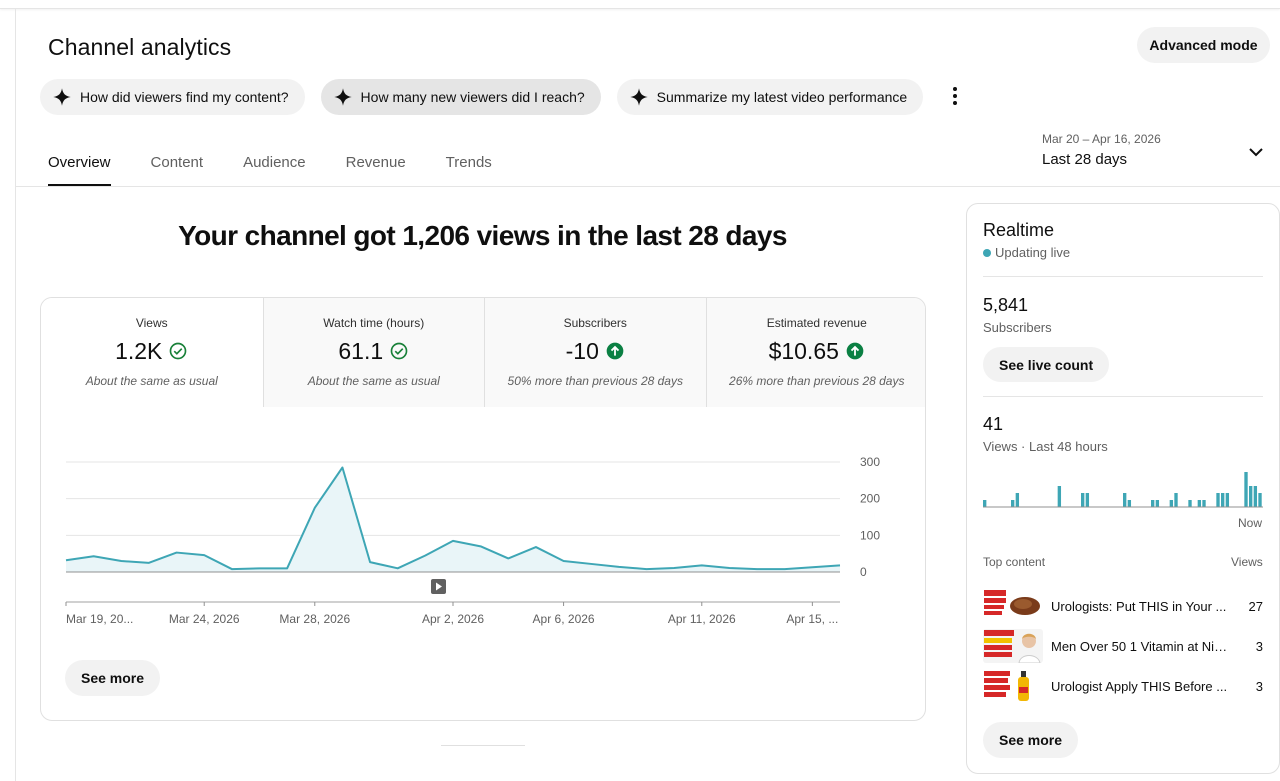  What do you see at coordinates (1101, 150) in the screenshot?
I see `date-range-picker: Mar 20 – Apr 16, 2026 Last 28 days` at bounding box center [1101, 150].